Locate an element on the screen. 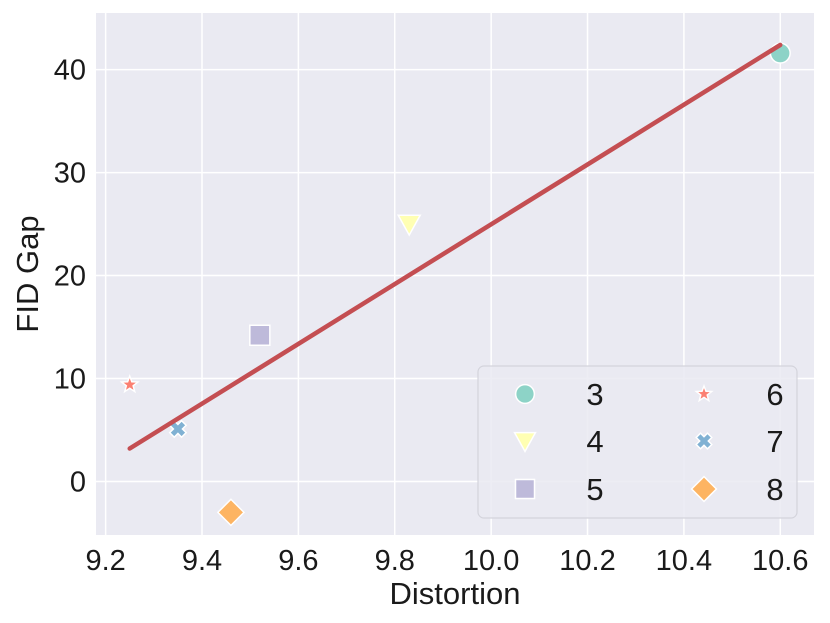 This screenshot has height=623, width=830. y-tick-label: 10 is located at coordinates (70, 380).